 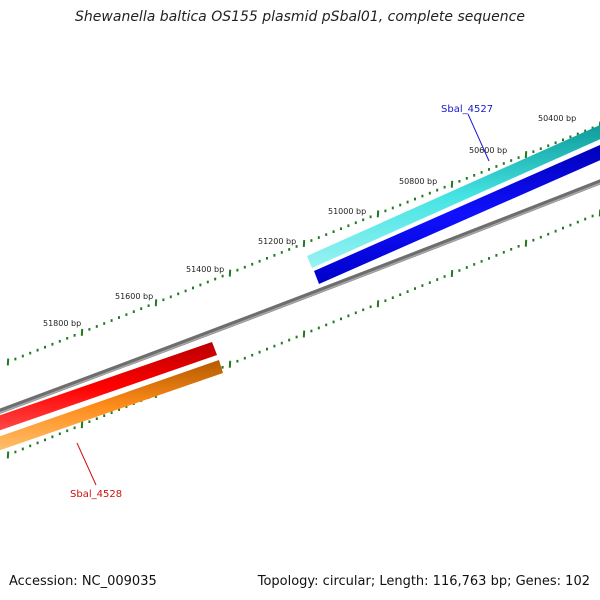 What do you see at coordinates (467, 109) in the screenshot?
I see `gene-label-sbal-4527: Sbal_4527` at bounding box center [467, 109].